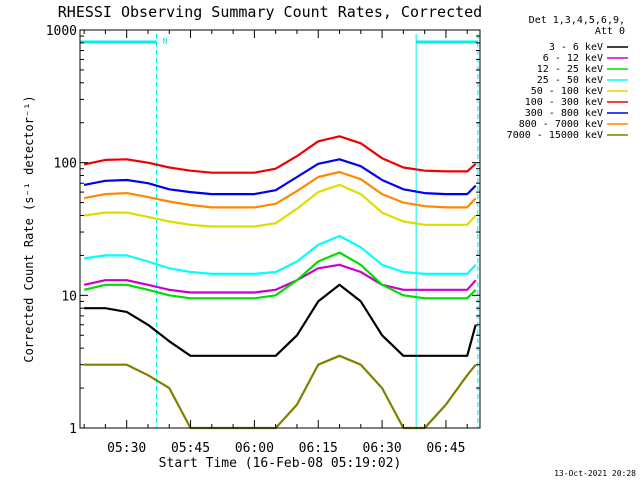 Image resolution: width=640 pixels, height=480 pixels. I want to click on x-tick-label: 06:00, so click(254, 448).